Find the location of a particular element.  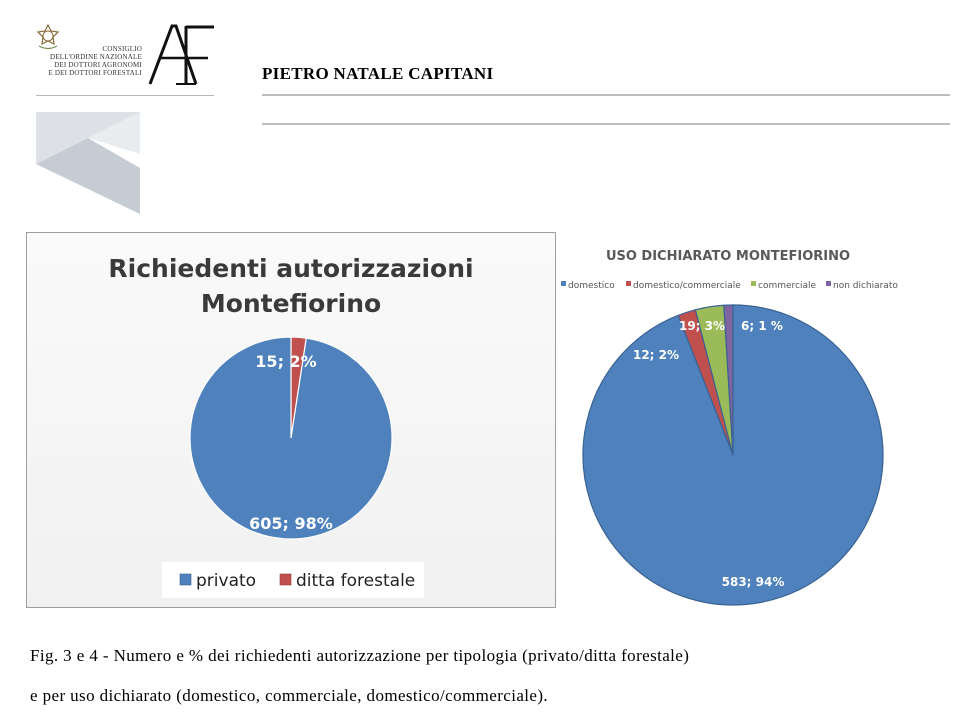

pie-slice-domestico is located at coordinates (733, 455).